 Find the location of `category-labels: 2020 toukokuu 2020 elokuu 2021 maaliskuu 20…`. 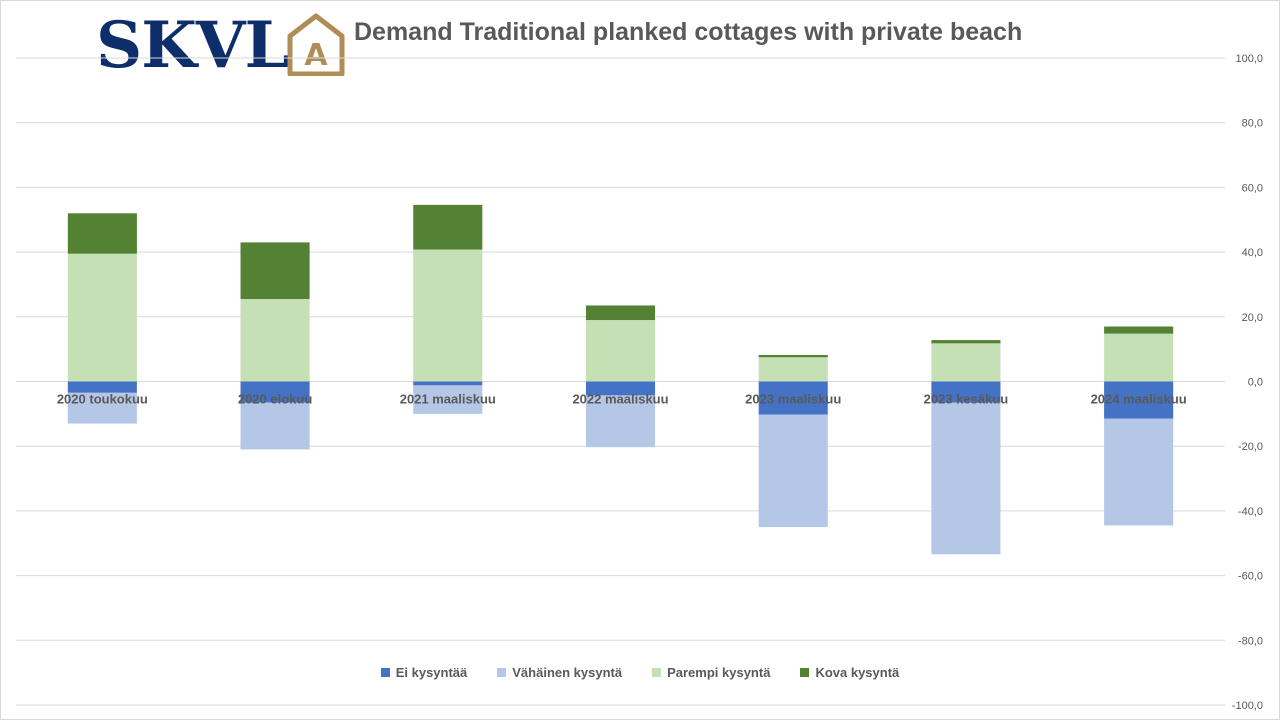

category-labels: 2020 toukokuu 2020 elokuu 2021 maaliskuu 20… is located at coordinates (622, 399).